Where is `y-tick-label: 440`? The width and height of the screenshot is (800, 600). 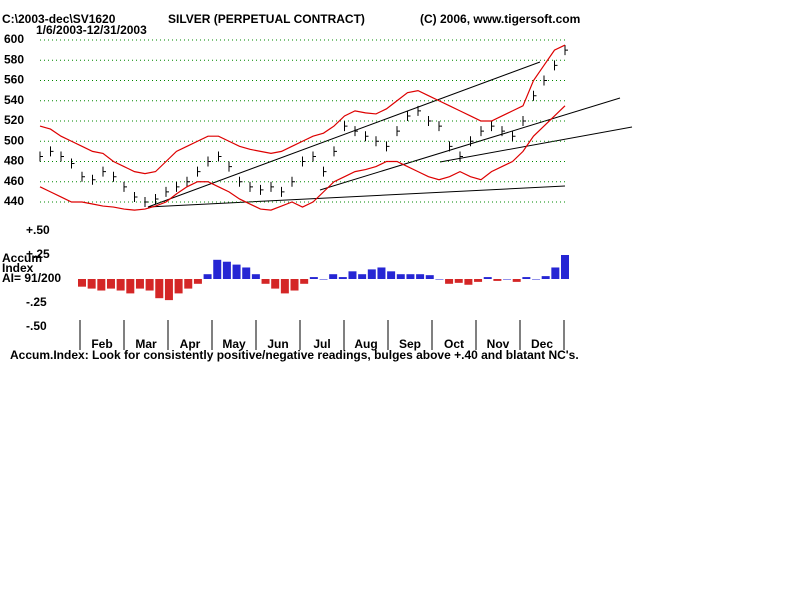 y-tick-label: 440 is located at coordinates (14, 201).